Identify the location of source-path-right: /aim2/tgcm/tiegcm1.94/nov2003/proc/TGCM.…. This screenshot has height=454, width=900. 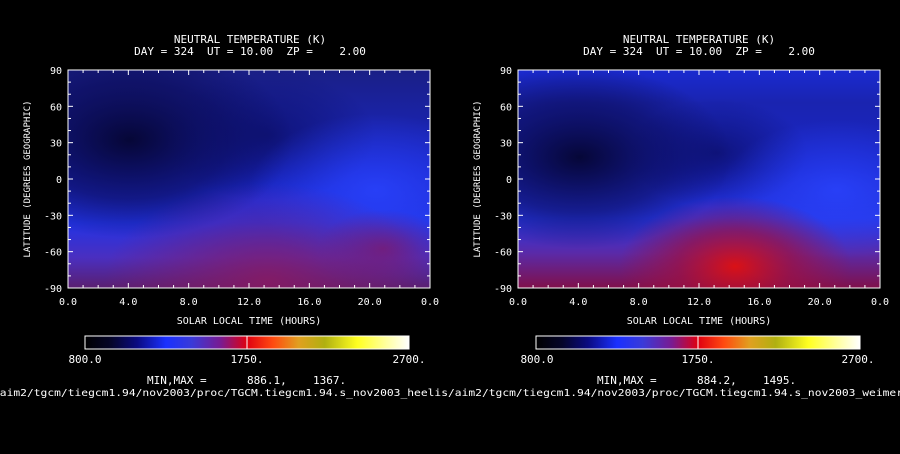
(674, 393).